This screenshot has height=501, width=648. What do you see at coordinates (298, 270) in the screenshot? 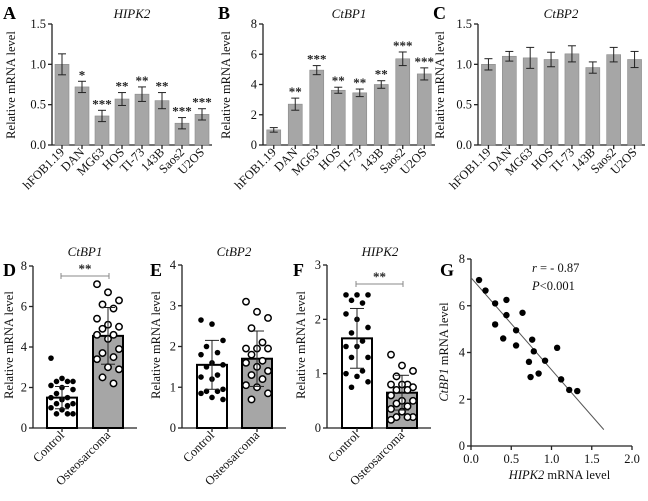
I see `panel-label: F` at bounding box center [298, 270].